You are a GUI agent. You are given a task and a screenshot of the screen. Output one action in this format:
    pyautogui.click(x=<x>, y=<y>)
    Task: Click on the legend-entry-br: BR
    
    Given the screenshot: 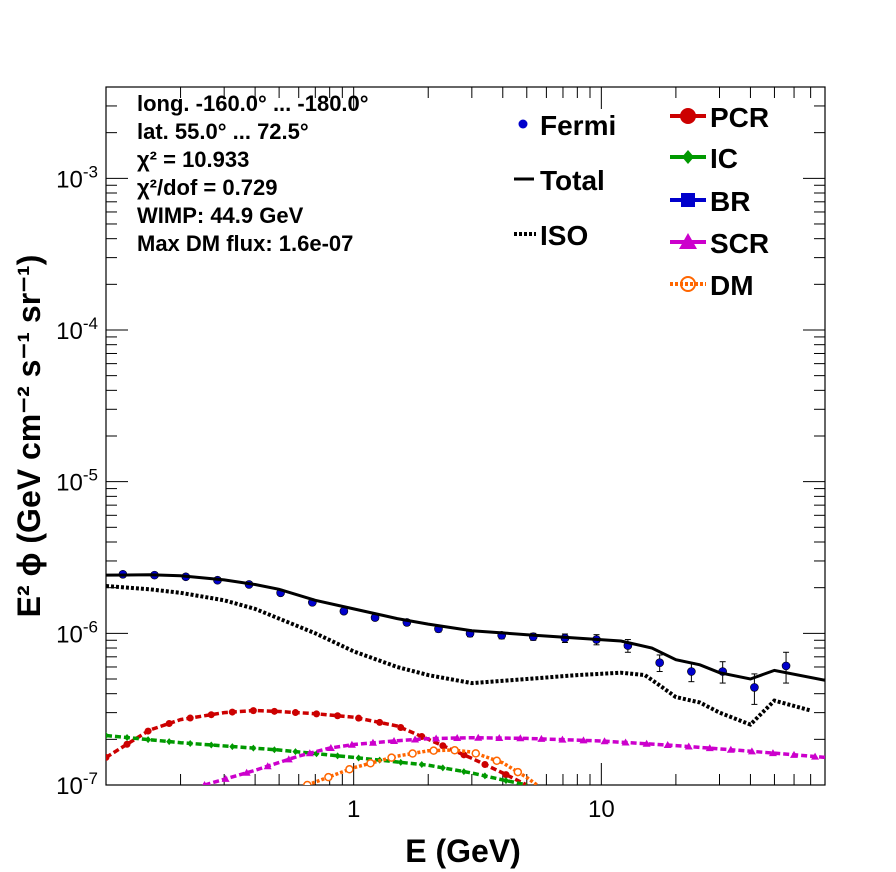 What is the action you would take?
    pyautogui.click(x=710, y=201)
    